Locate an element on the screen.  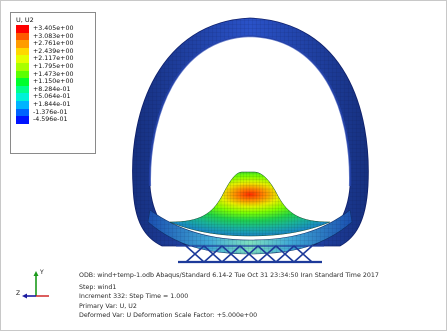
legend-row: +1.844e-01 is located at coordinates (54, 104).